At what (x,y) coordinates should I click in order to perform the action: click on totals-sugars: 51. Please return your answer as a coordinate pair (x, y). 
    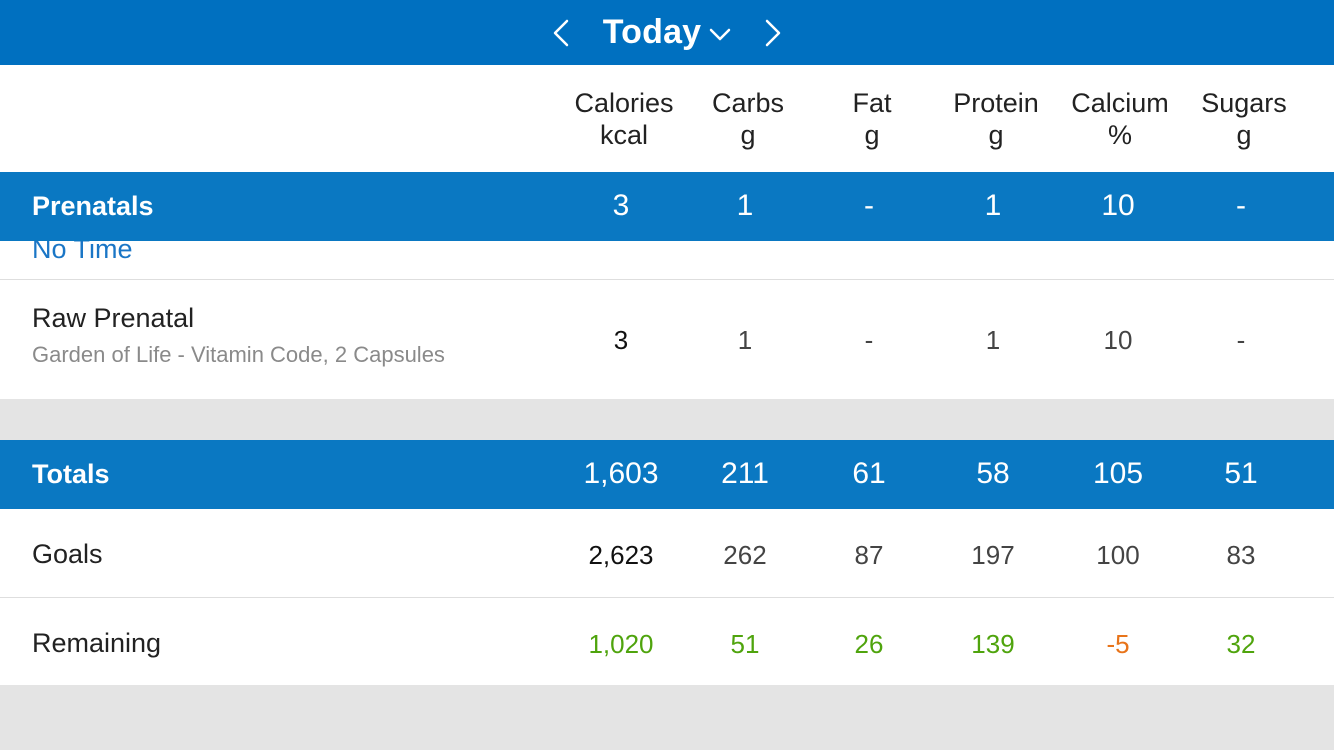
    Looking at the image, I should click on (1241, 473).